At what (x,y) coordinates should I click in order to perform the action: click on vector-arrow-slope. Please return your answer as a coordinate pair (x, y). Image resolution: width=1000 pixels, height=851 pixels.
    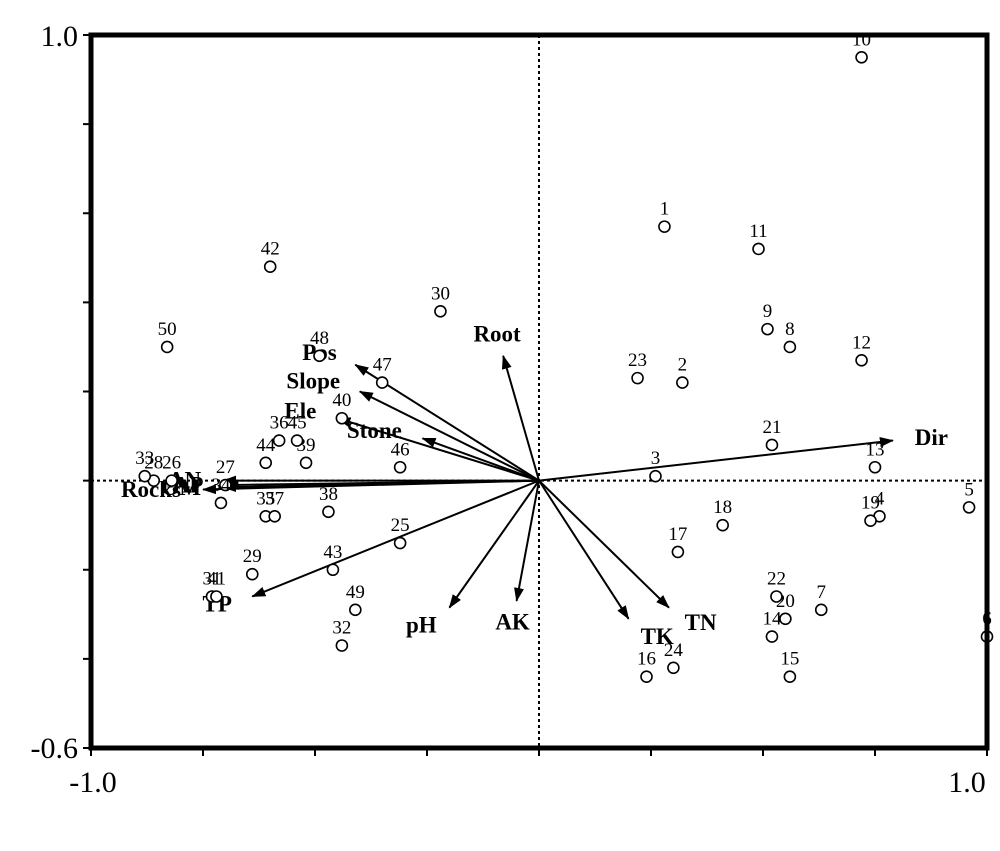
    Looking at the image, I should click on (449, 436).